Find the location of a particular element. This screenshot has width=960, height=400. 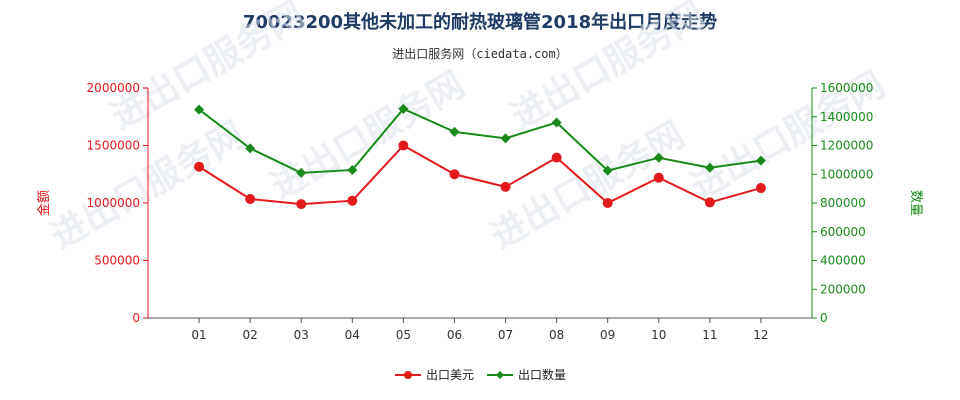

right-tick-label: 1400000 is located at coordinates (846, 117).